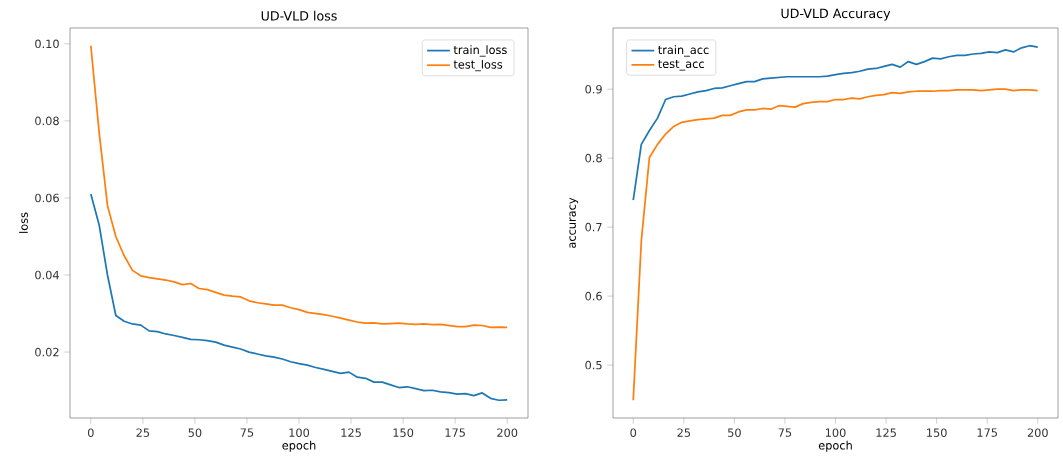 The width and height of the screenshot is (1063, 466). I want to click on y-tick-label: 0.02, so click(47, 352).